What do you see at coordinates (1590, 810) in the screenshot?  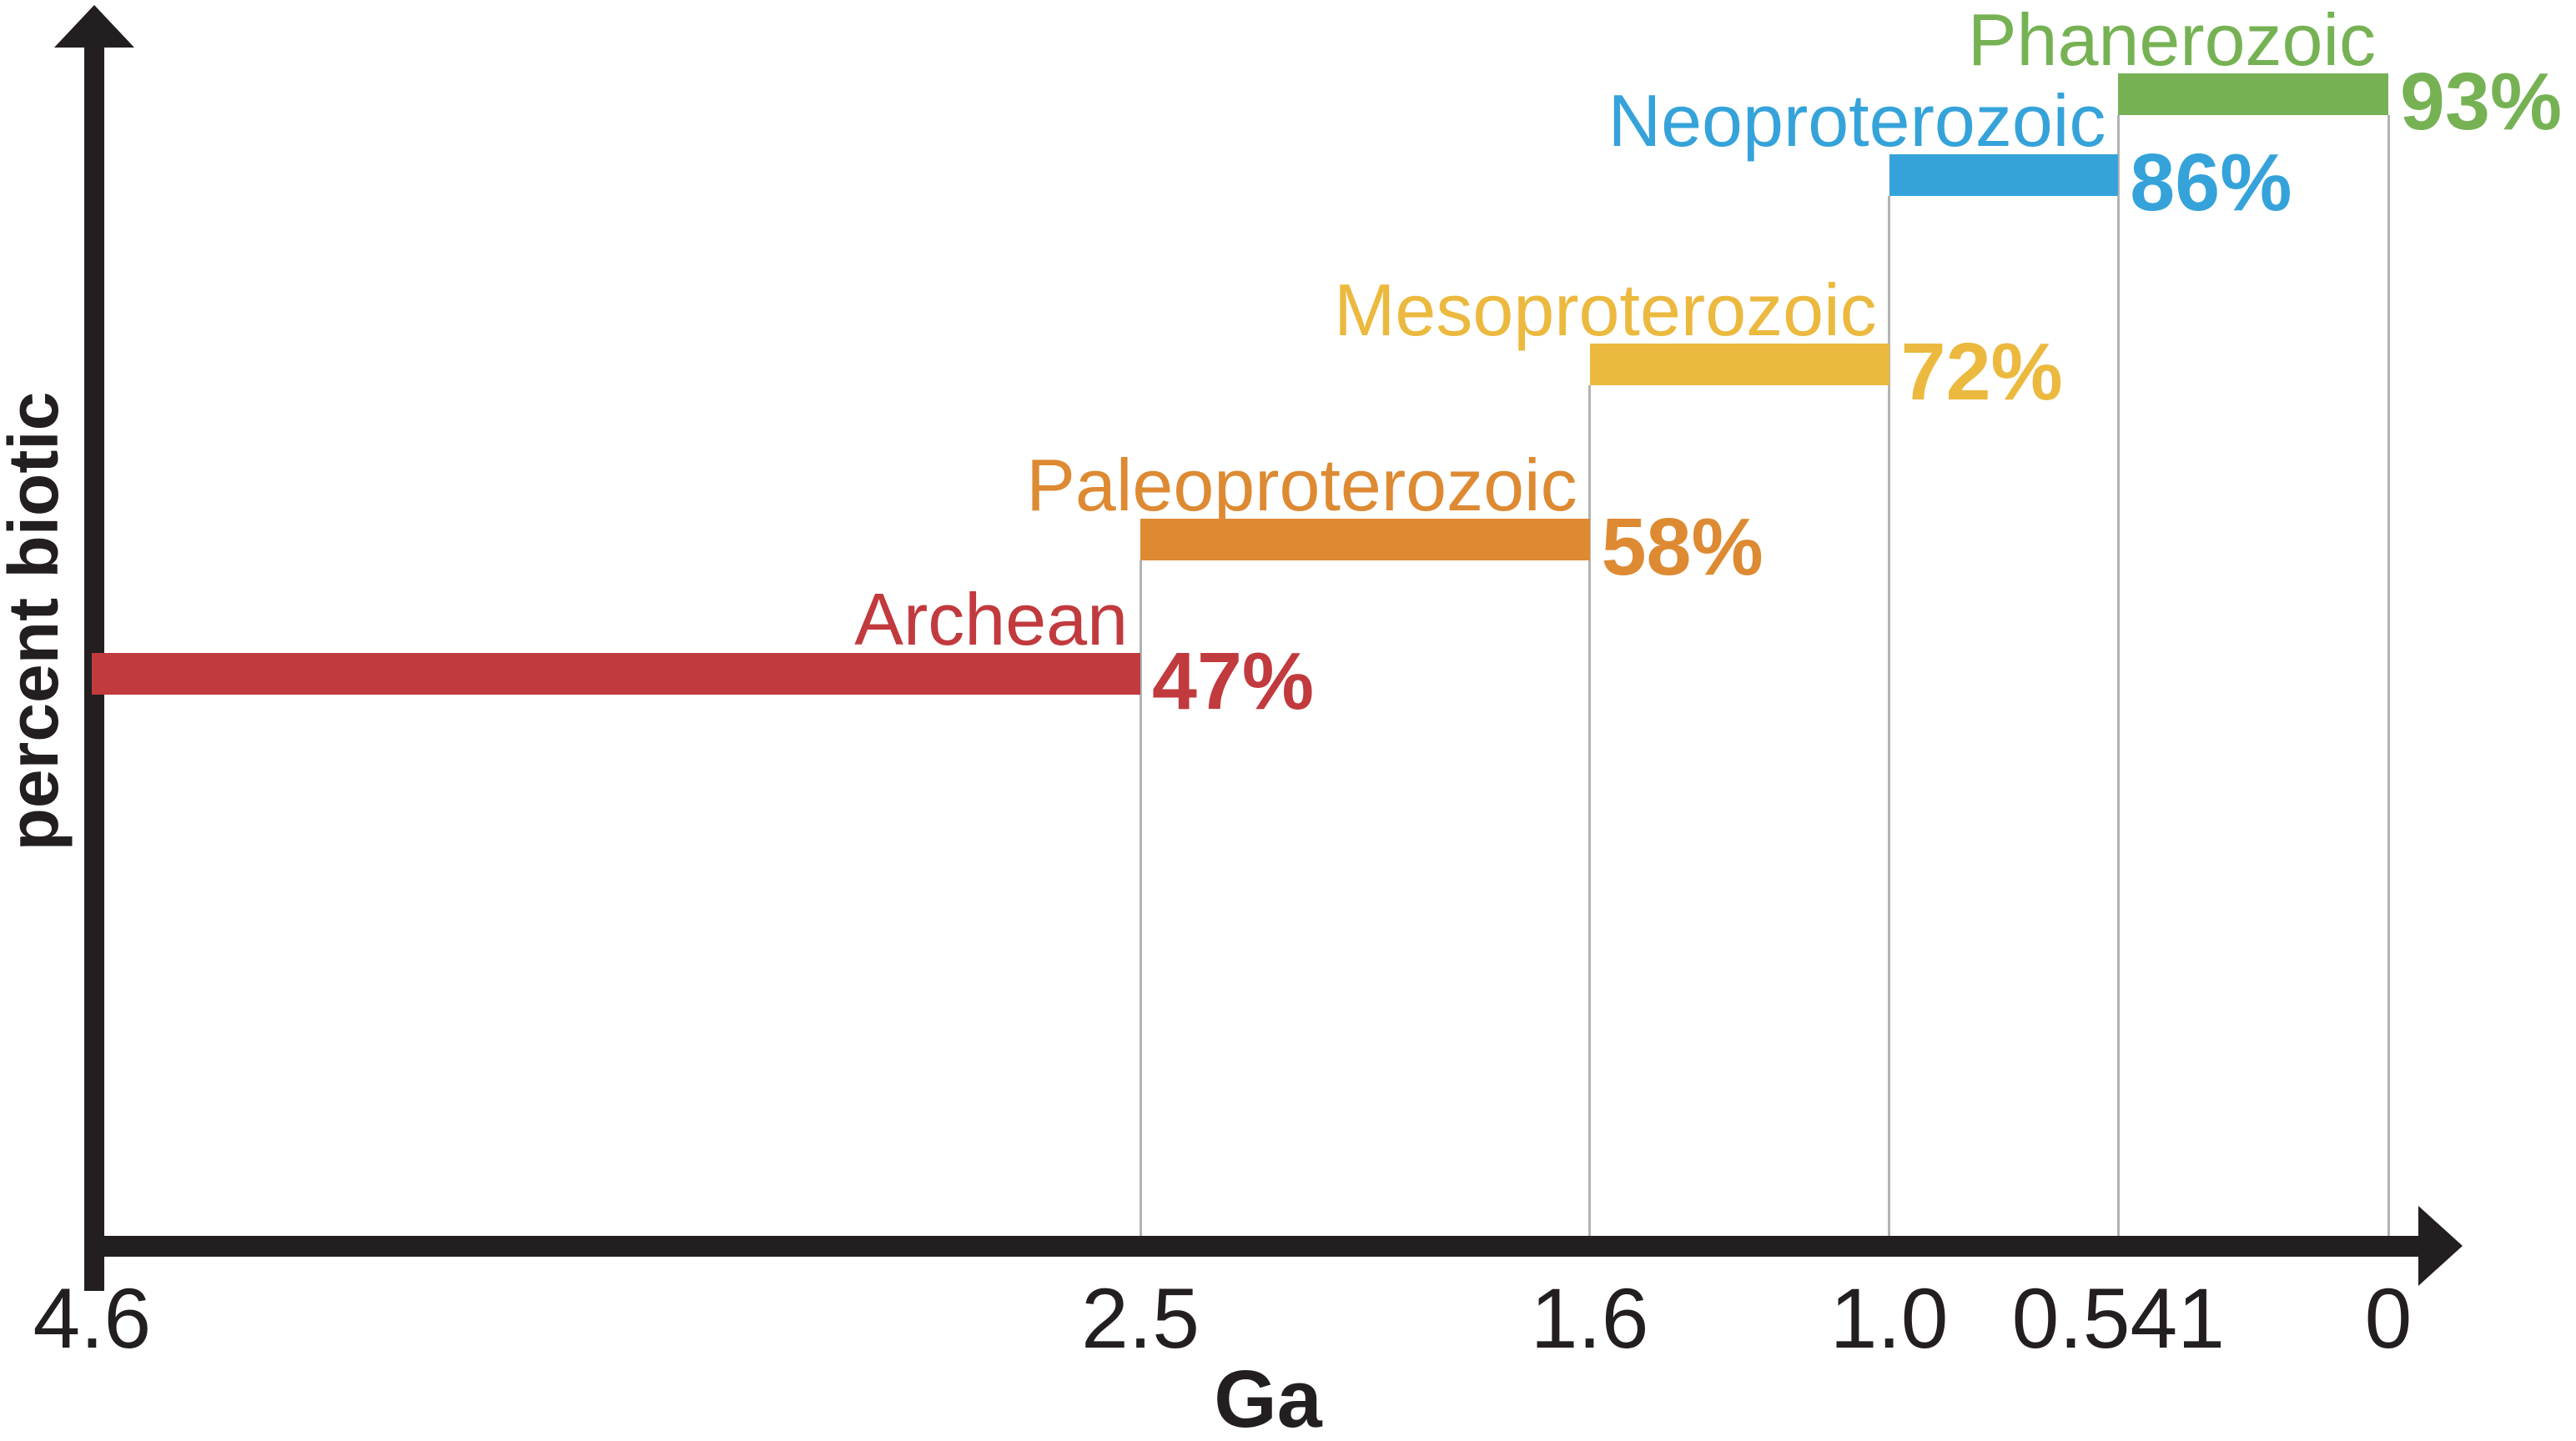 I see `gridline-1.6` at bounding box center [1590, 810].